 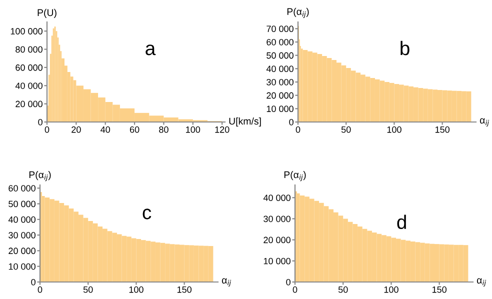 What do you see at coordinates (151, 50) in the screenshot?
I see `annotation: a` at bounding box center [151, 50].